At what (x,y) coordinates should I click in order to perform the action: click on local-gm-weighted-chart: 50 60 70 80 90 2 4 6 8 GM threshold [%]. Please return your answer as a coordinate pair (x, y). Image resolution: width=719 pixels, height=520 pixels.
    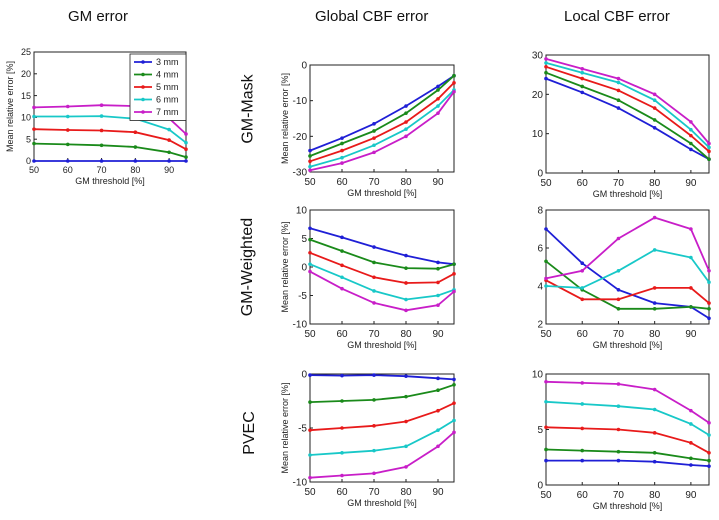
    Looking at the image, I should click on (624, 278).